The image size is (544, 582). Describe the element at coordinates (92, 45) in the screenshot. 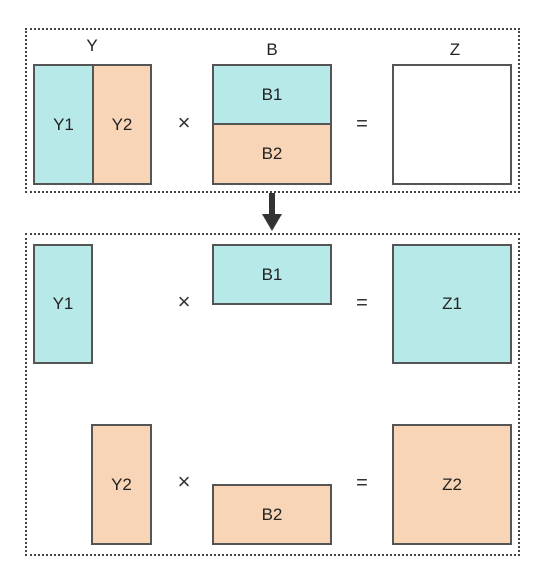

I see `label-y: Y` at that location.